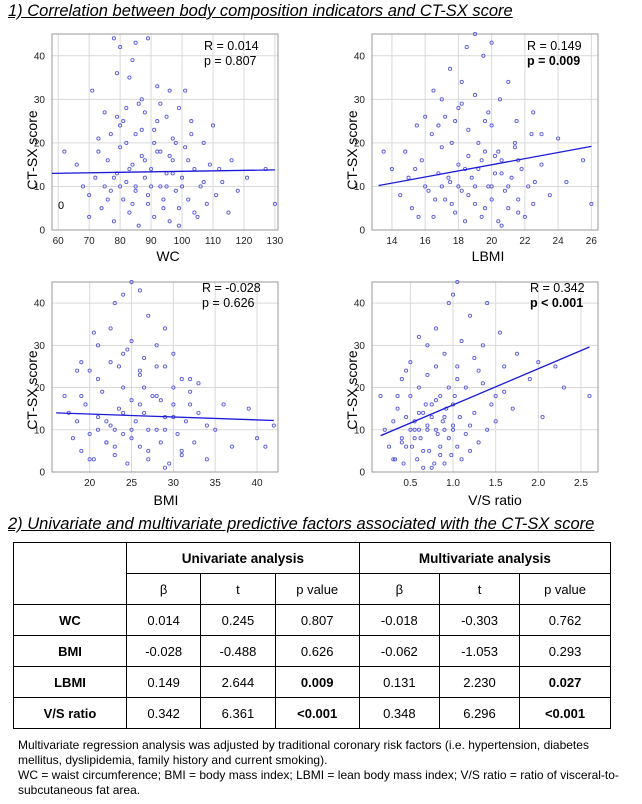 Image resolution: width=642 pixels, height=804 pixels. I want to click on x-tick-label: 25, so click(132, 483).